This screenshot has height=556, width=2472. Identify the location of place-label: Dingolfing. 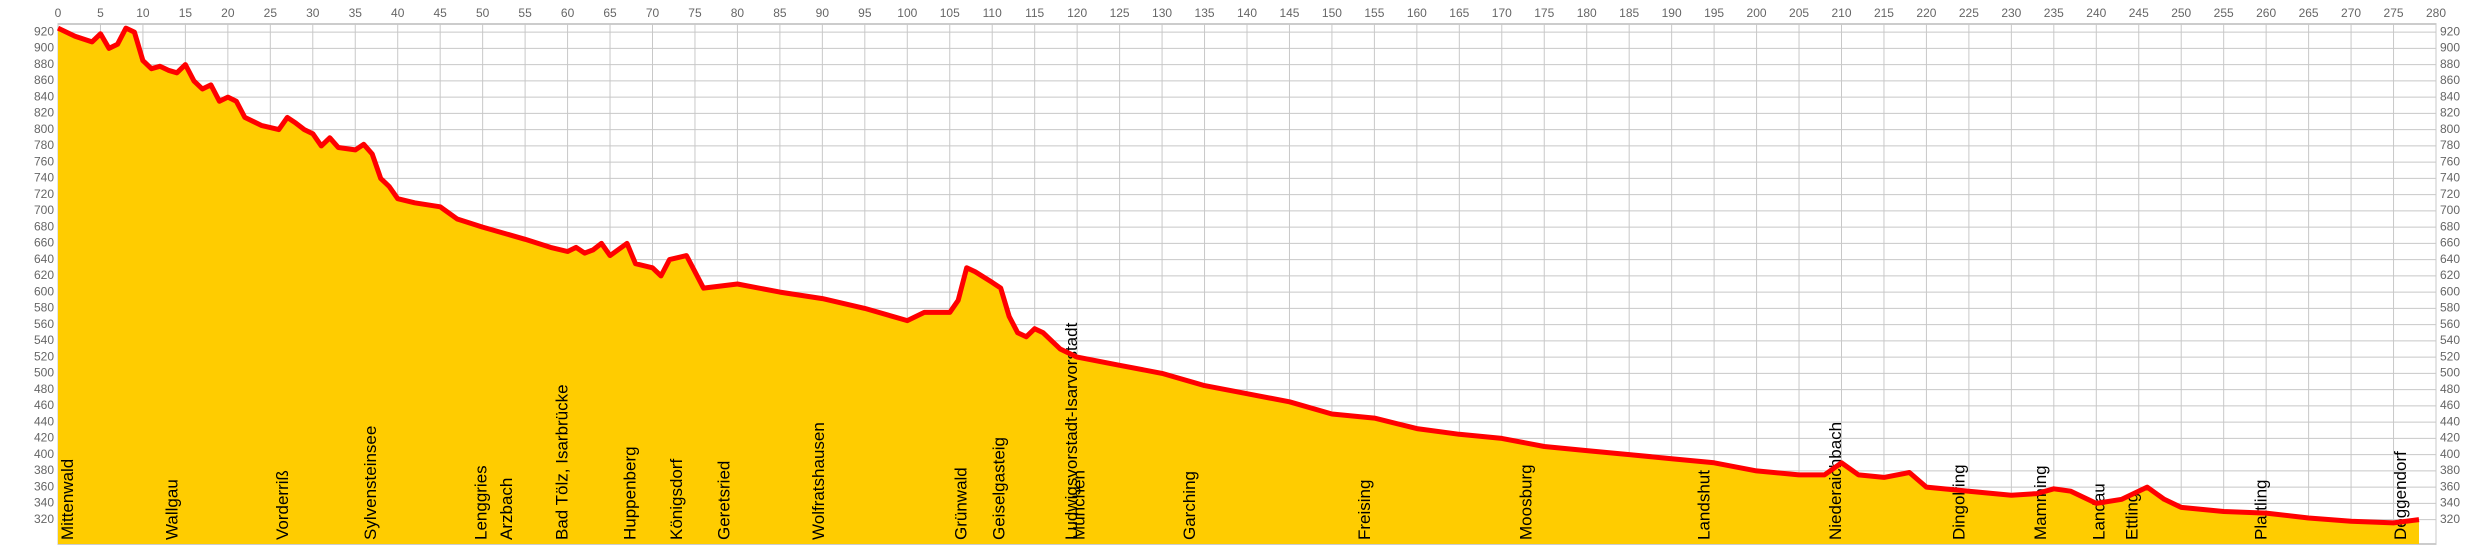
(1958, 502).